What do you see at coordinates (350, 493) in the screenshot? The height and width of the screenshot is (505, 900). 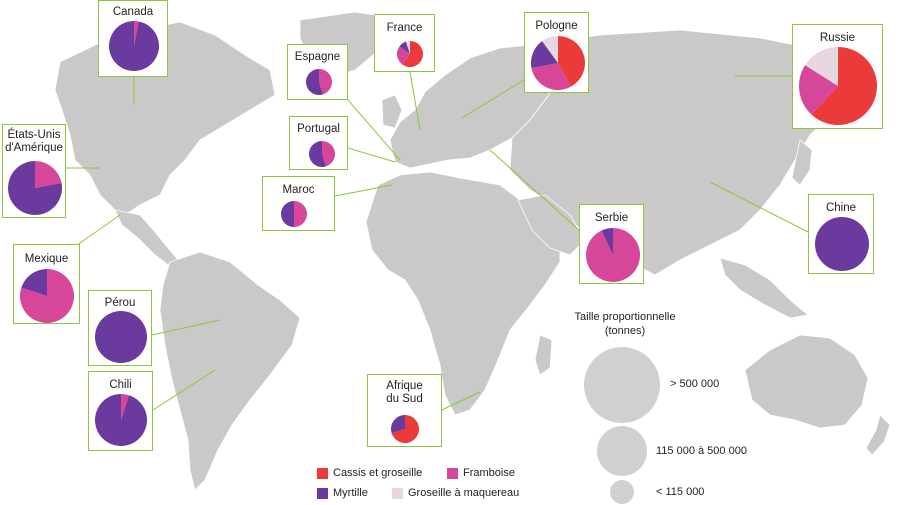 I see `legend-label-myrtille: Myrtille` at bounding box center [350, 493].